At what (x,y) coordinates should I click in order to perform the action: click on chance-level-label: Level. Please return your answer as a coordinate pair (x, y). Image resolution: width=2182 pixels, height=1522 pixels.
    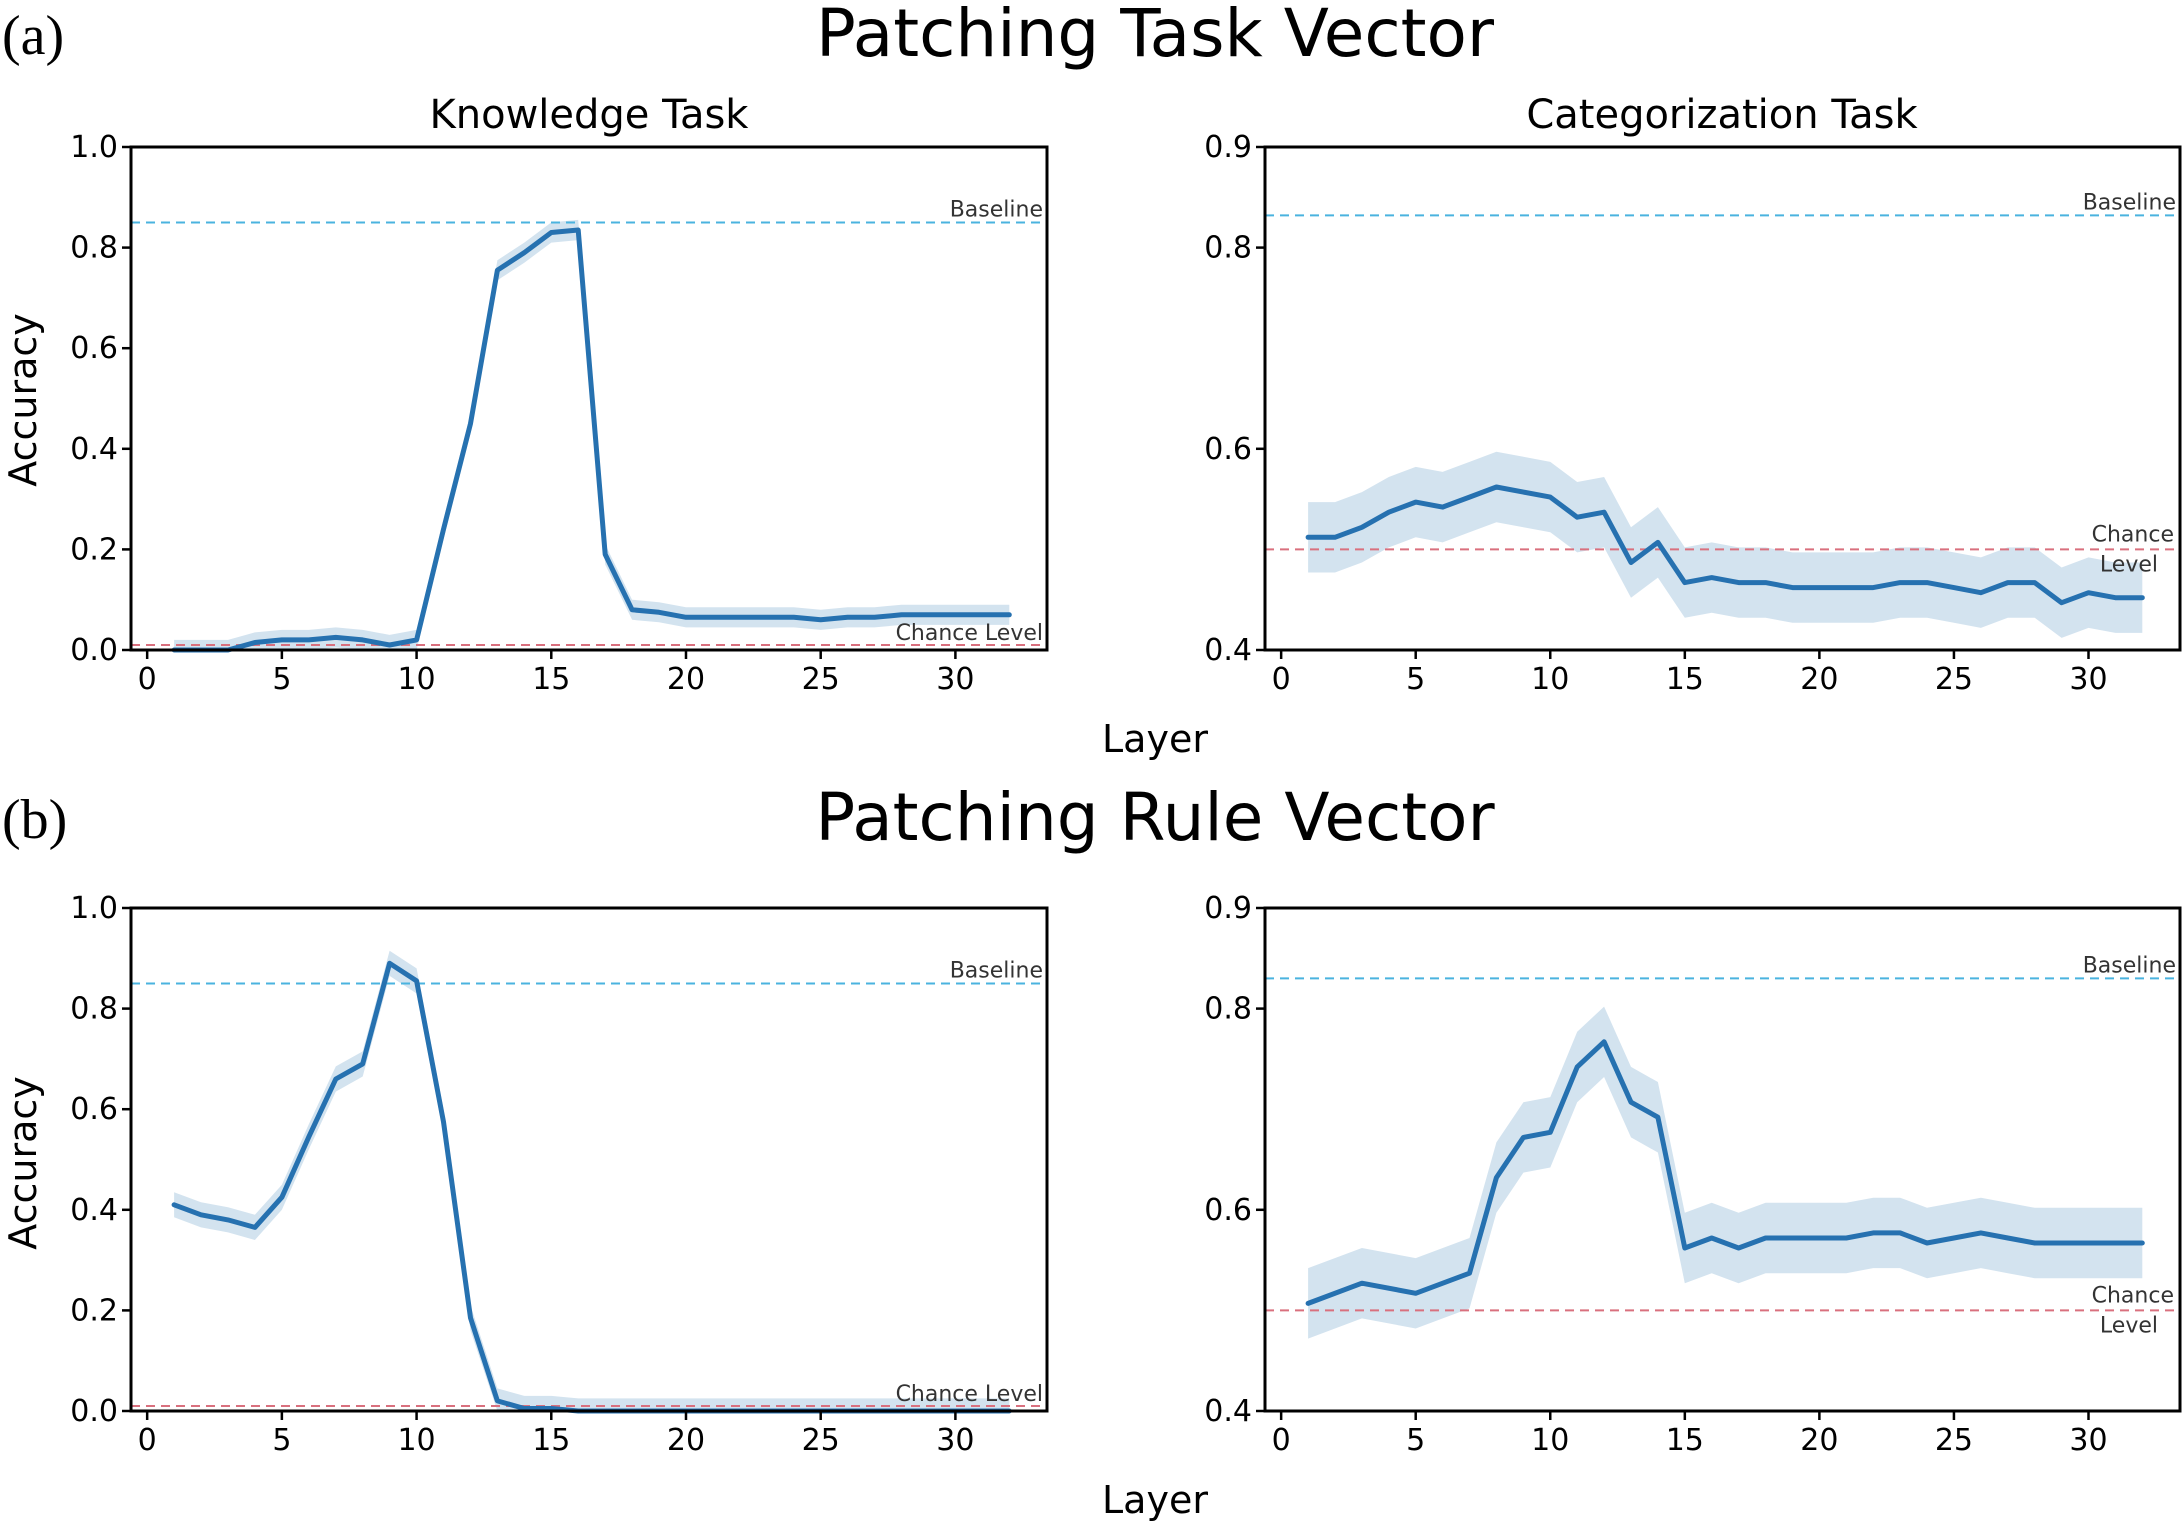
    Looking at the image, I should click on (2129, 564).